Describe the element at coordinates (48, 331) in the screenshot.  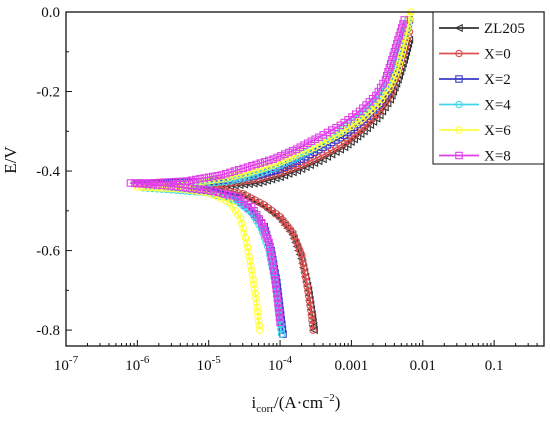
I see `y-tick-label: -0.8` at that location.